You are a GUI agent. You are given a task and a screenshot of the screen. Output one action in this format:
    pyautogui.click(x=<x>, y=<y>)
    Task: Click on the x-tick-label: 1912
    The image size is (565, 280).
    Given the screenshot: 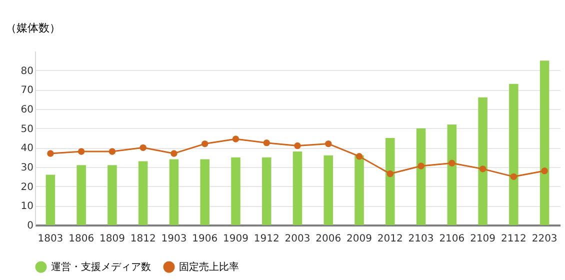 What is the action you would take?
    pyautogui.click(x=267, y=239)
    